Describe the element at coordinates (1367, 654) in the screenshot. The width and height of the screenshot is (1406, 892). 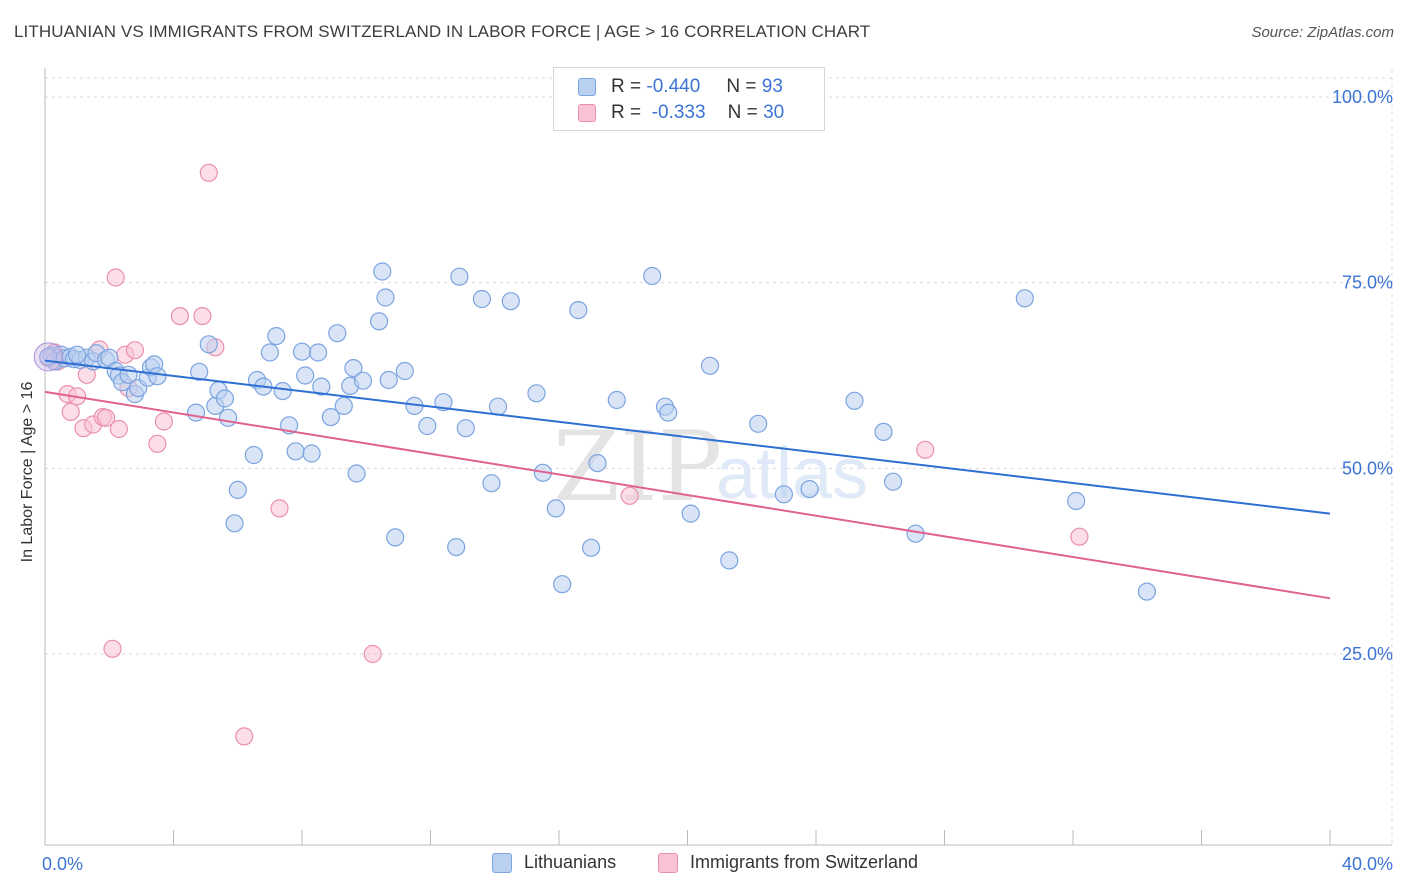
I see `y-tick-label: 25.0%` at that location.